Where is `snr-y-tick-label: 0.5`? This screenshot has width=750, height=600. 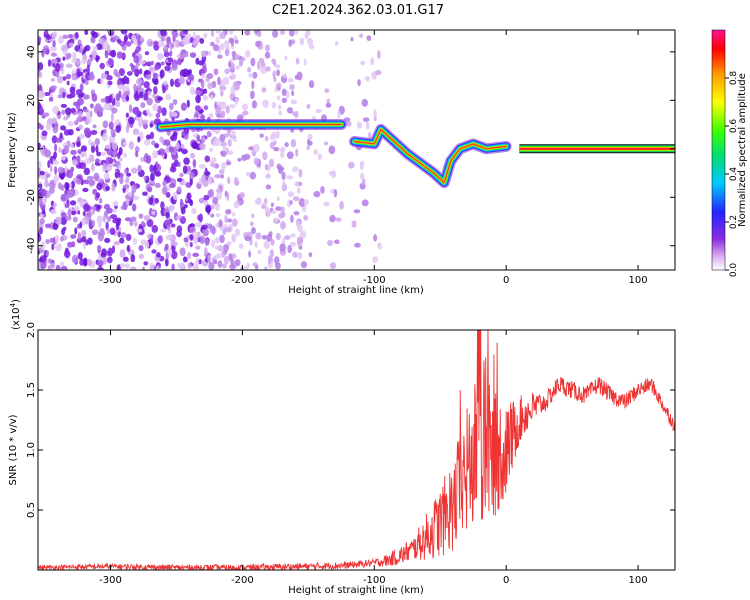 snr-y-tick-label: 0.5 is located at coordinates (31, 510).